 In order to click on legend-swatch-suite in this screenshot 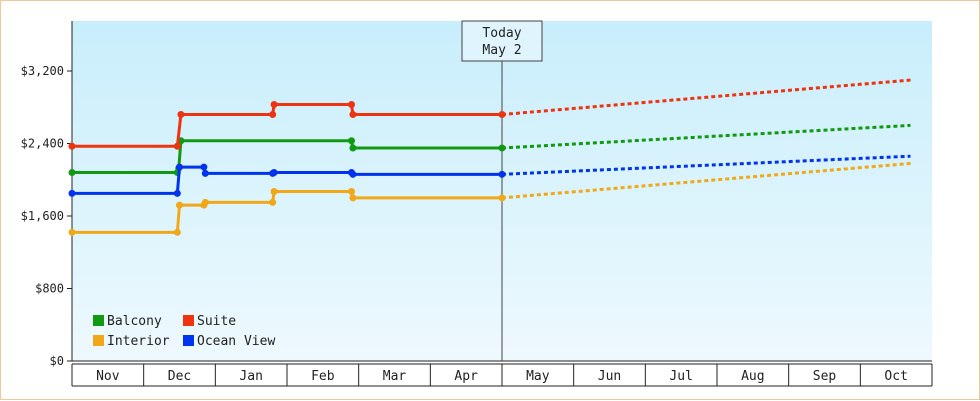, I will do `click(188, 320)`.